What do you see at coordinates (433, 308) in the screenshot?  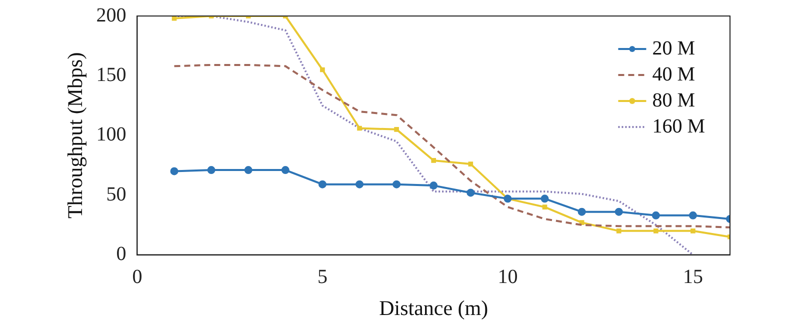 I see `x-axis-title: Distance (m)` at bounding box center [433, 308].